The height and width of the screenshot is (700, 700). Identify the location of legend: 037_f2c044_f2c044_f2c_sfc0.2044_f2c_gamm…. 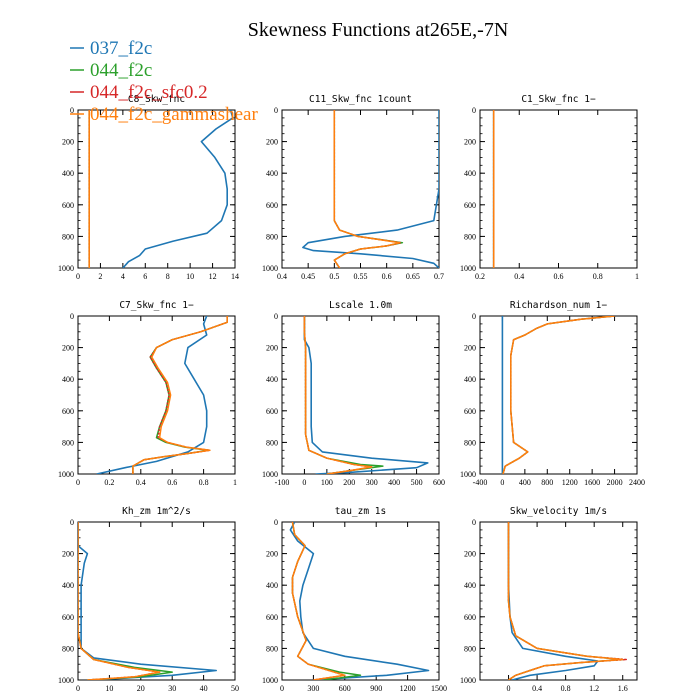
(164, 81).